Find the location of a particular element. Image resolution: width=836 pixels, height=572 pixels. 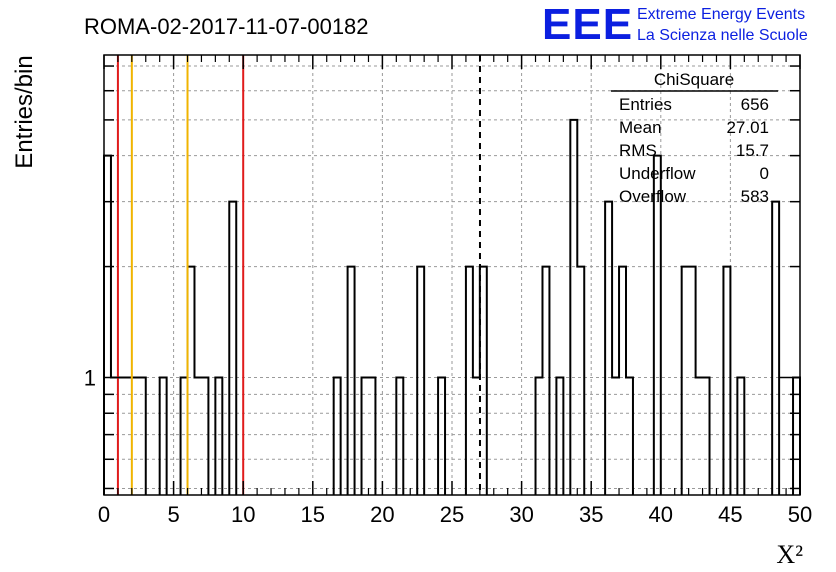

x-axis-label: X² is located at coordinates (789, 554).